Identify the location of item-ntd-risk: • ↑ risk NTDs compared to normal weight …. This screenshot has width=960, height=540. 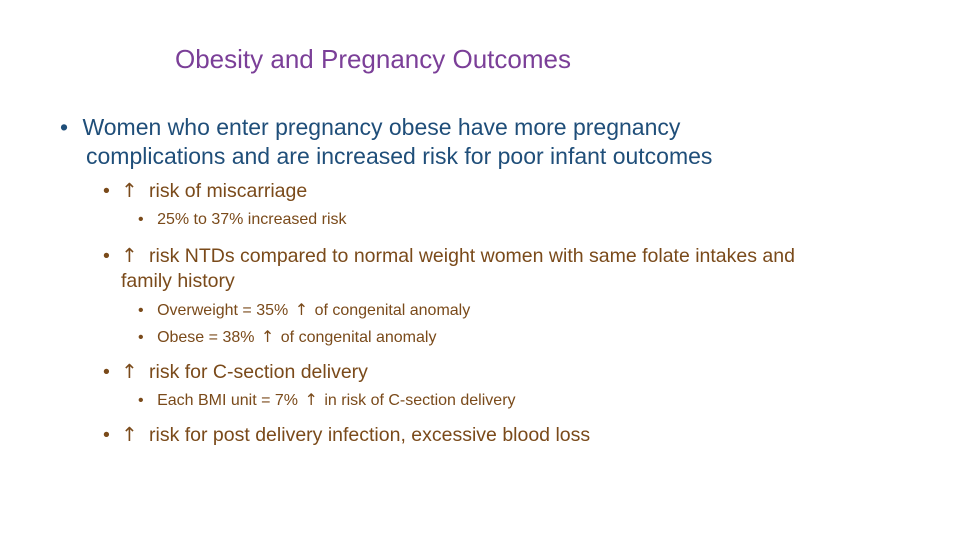
(449, 256).